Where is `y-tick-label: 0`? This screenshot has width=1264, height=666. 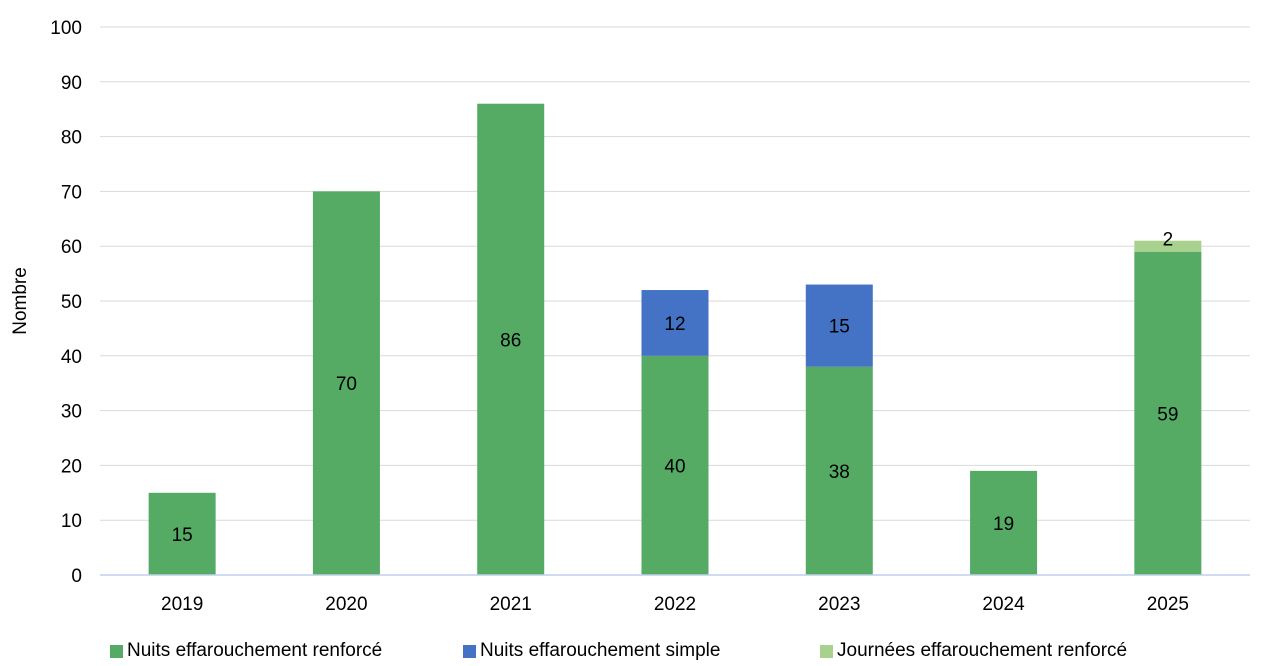
y-tick-label: 0 is located at coordinates (76, 576).